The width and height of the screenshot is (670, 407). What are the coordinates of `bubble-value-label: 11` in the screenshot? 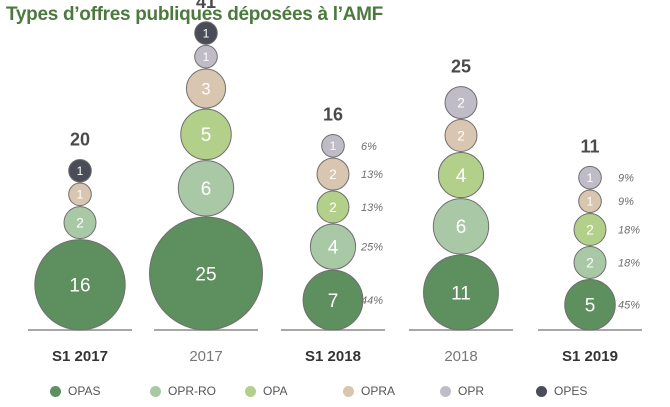 It's located at (461, 293).